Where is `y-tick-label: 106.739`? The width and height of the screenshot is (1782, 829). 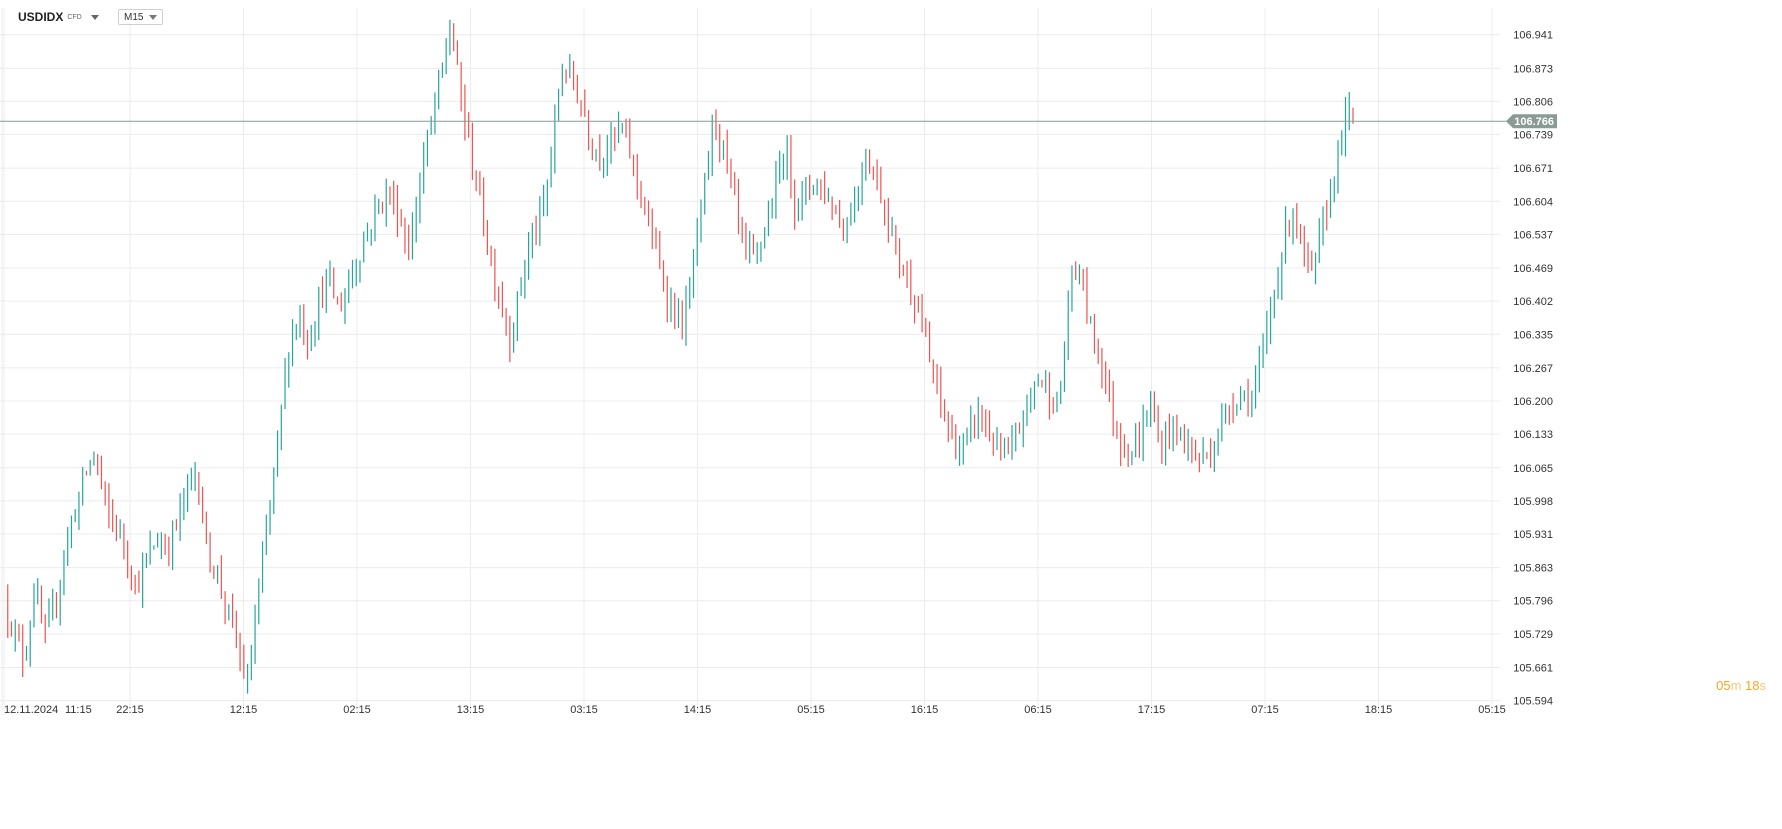
y-tick-label: 106.739 is located at coordinates (1533, 136).